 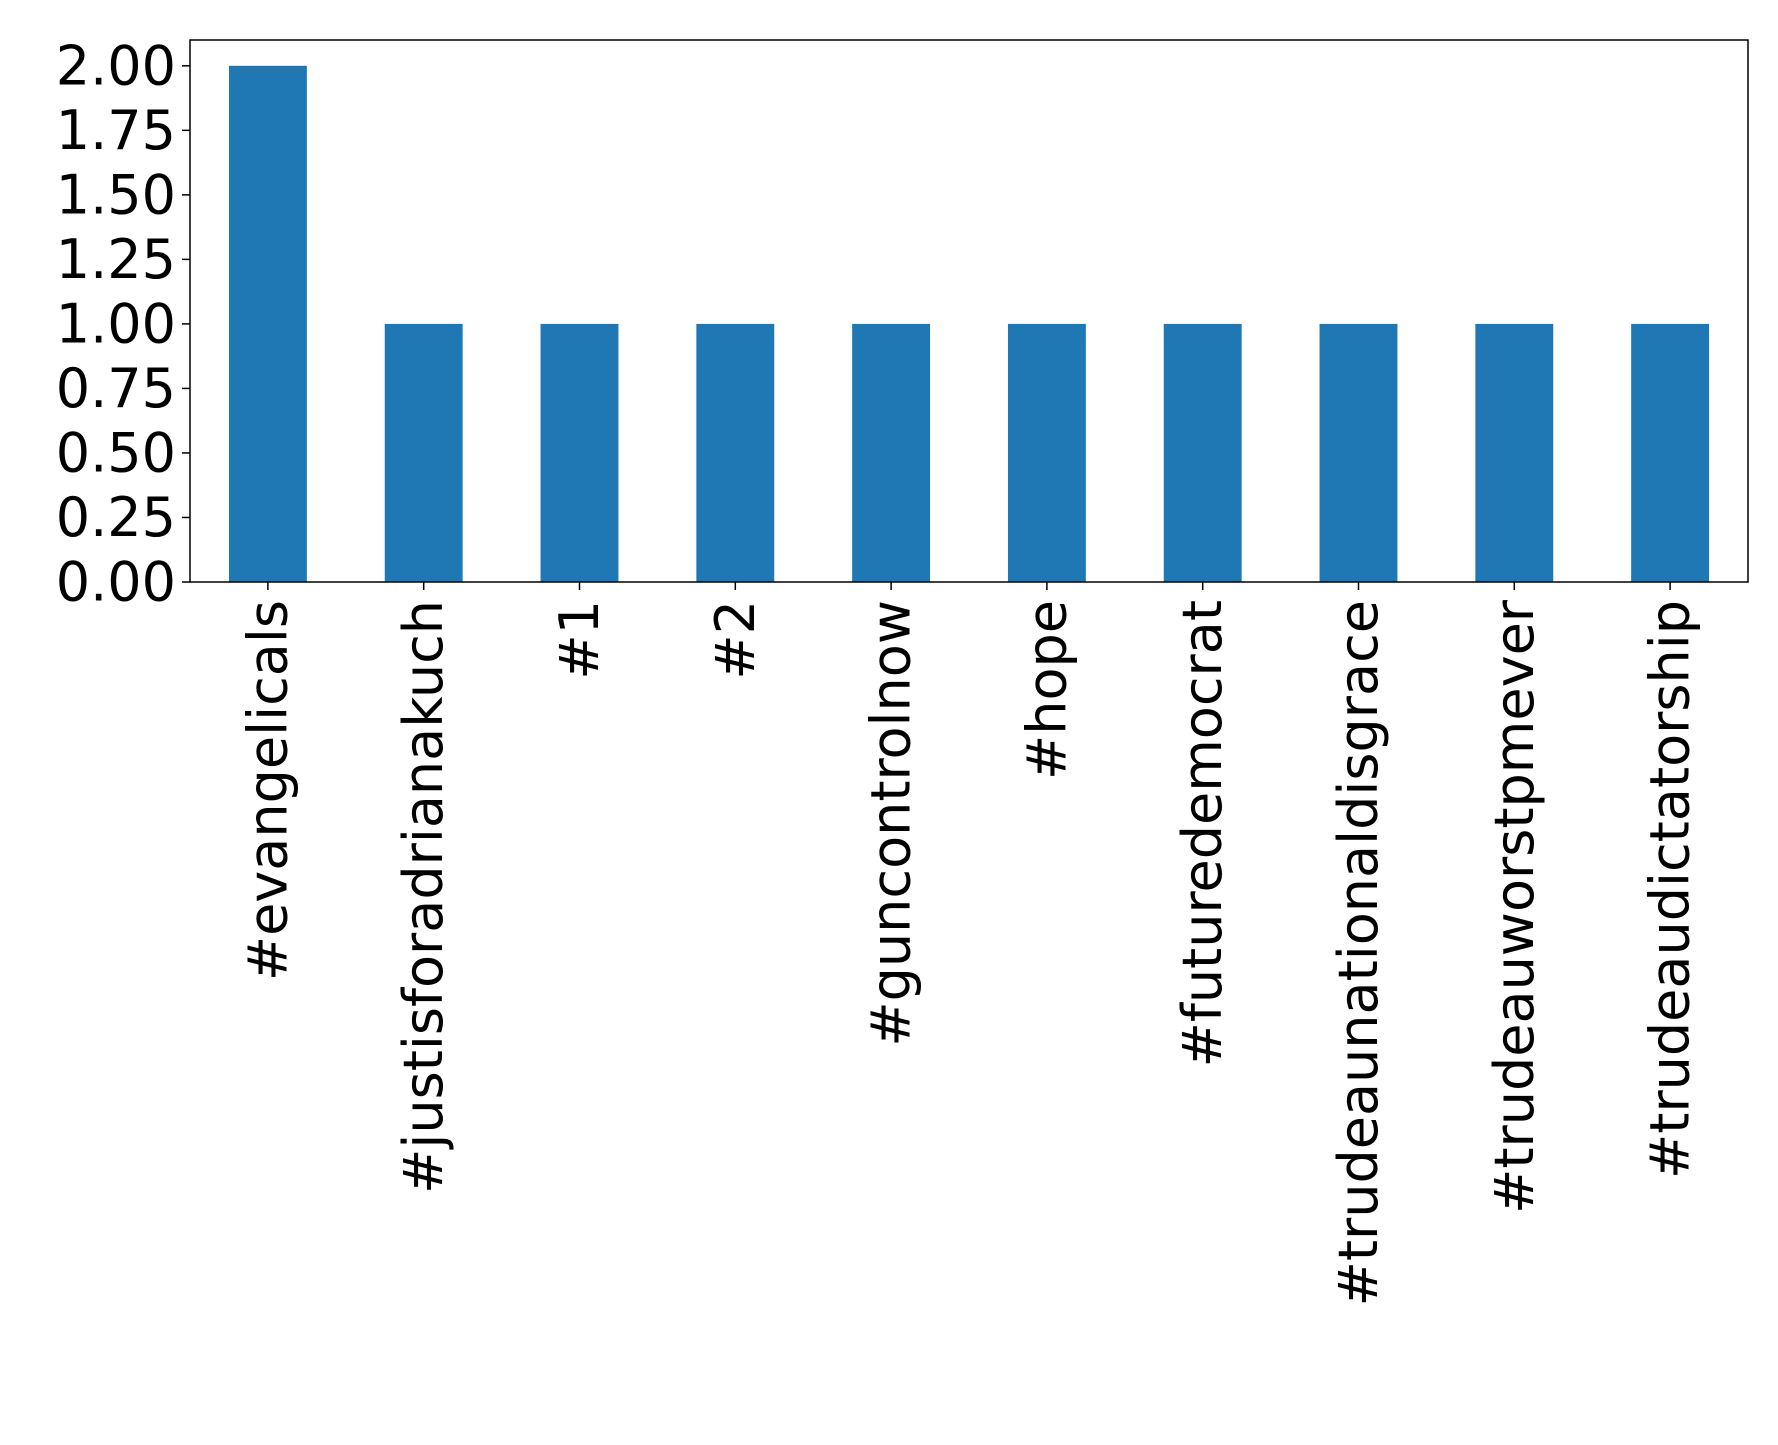 I want to click on x-tick-label: #trudeaunationaldisgrace, so click(x=1358, y=953).